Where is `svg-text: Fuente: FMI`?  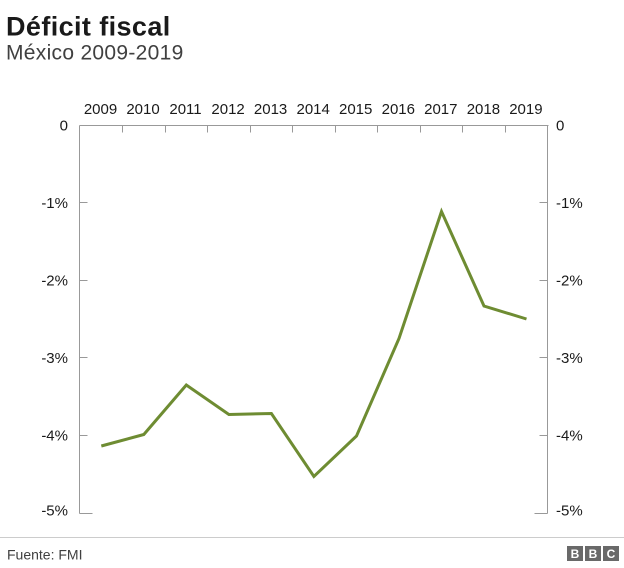
svg-text: Fuente: FMI is located at coordinates (44, 555).